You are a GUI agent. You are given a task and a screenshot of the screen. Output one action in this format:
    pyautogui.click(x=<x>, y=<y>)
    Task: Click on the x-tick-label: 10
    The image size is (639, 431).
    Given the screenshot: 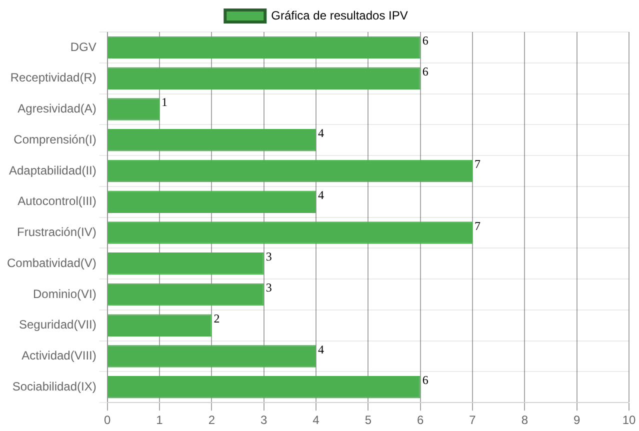 What is the action you would take?
    pyautogui.click(x=629, y=420)
    